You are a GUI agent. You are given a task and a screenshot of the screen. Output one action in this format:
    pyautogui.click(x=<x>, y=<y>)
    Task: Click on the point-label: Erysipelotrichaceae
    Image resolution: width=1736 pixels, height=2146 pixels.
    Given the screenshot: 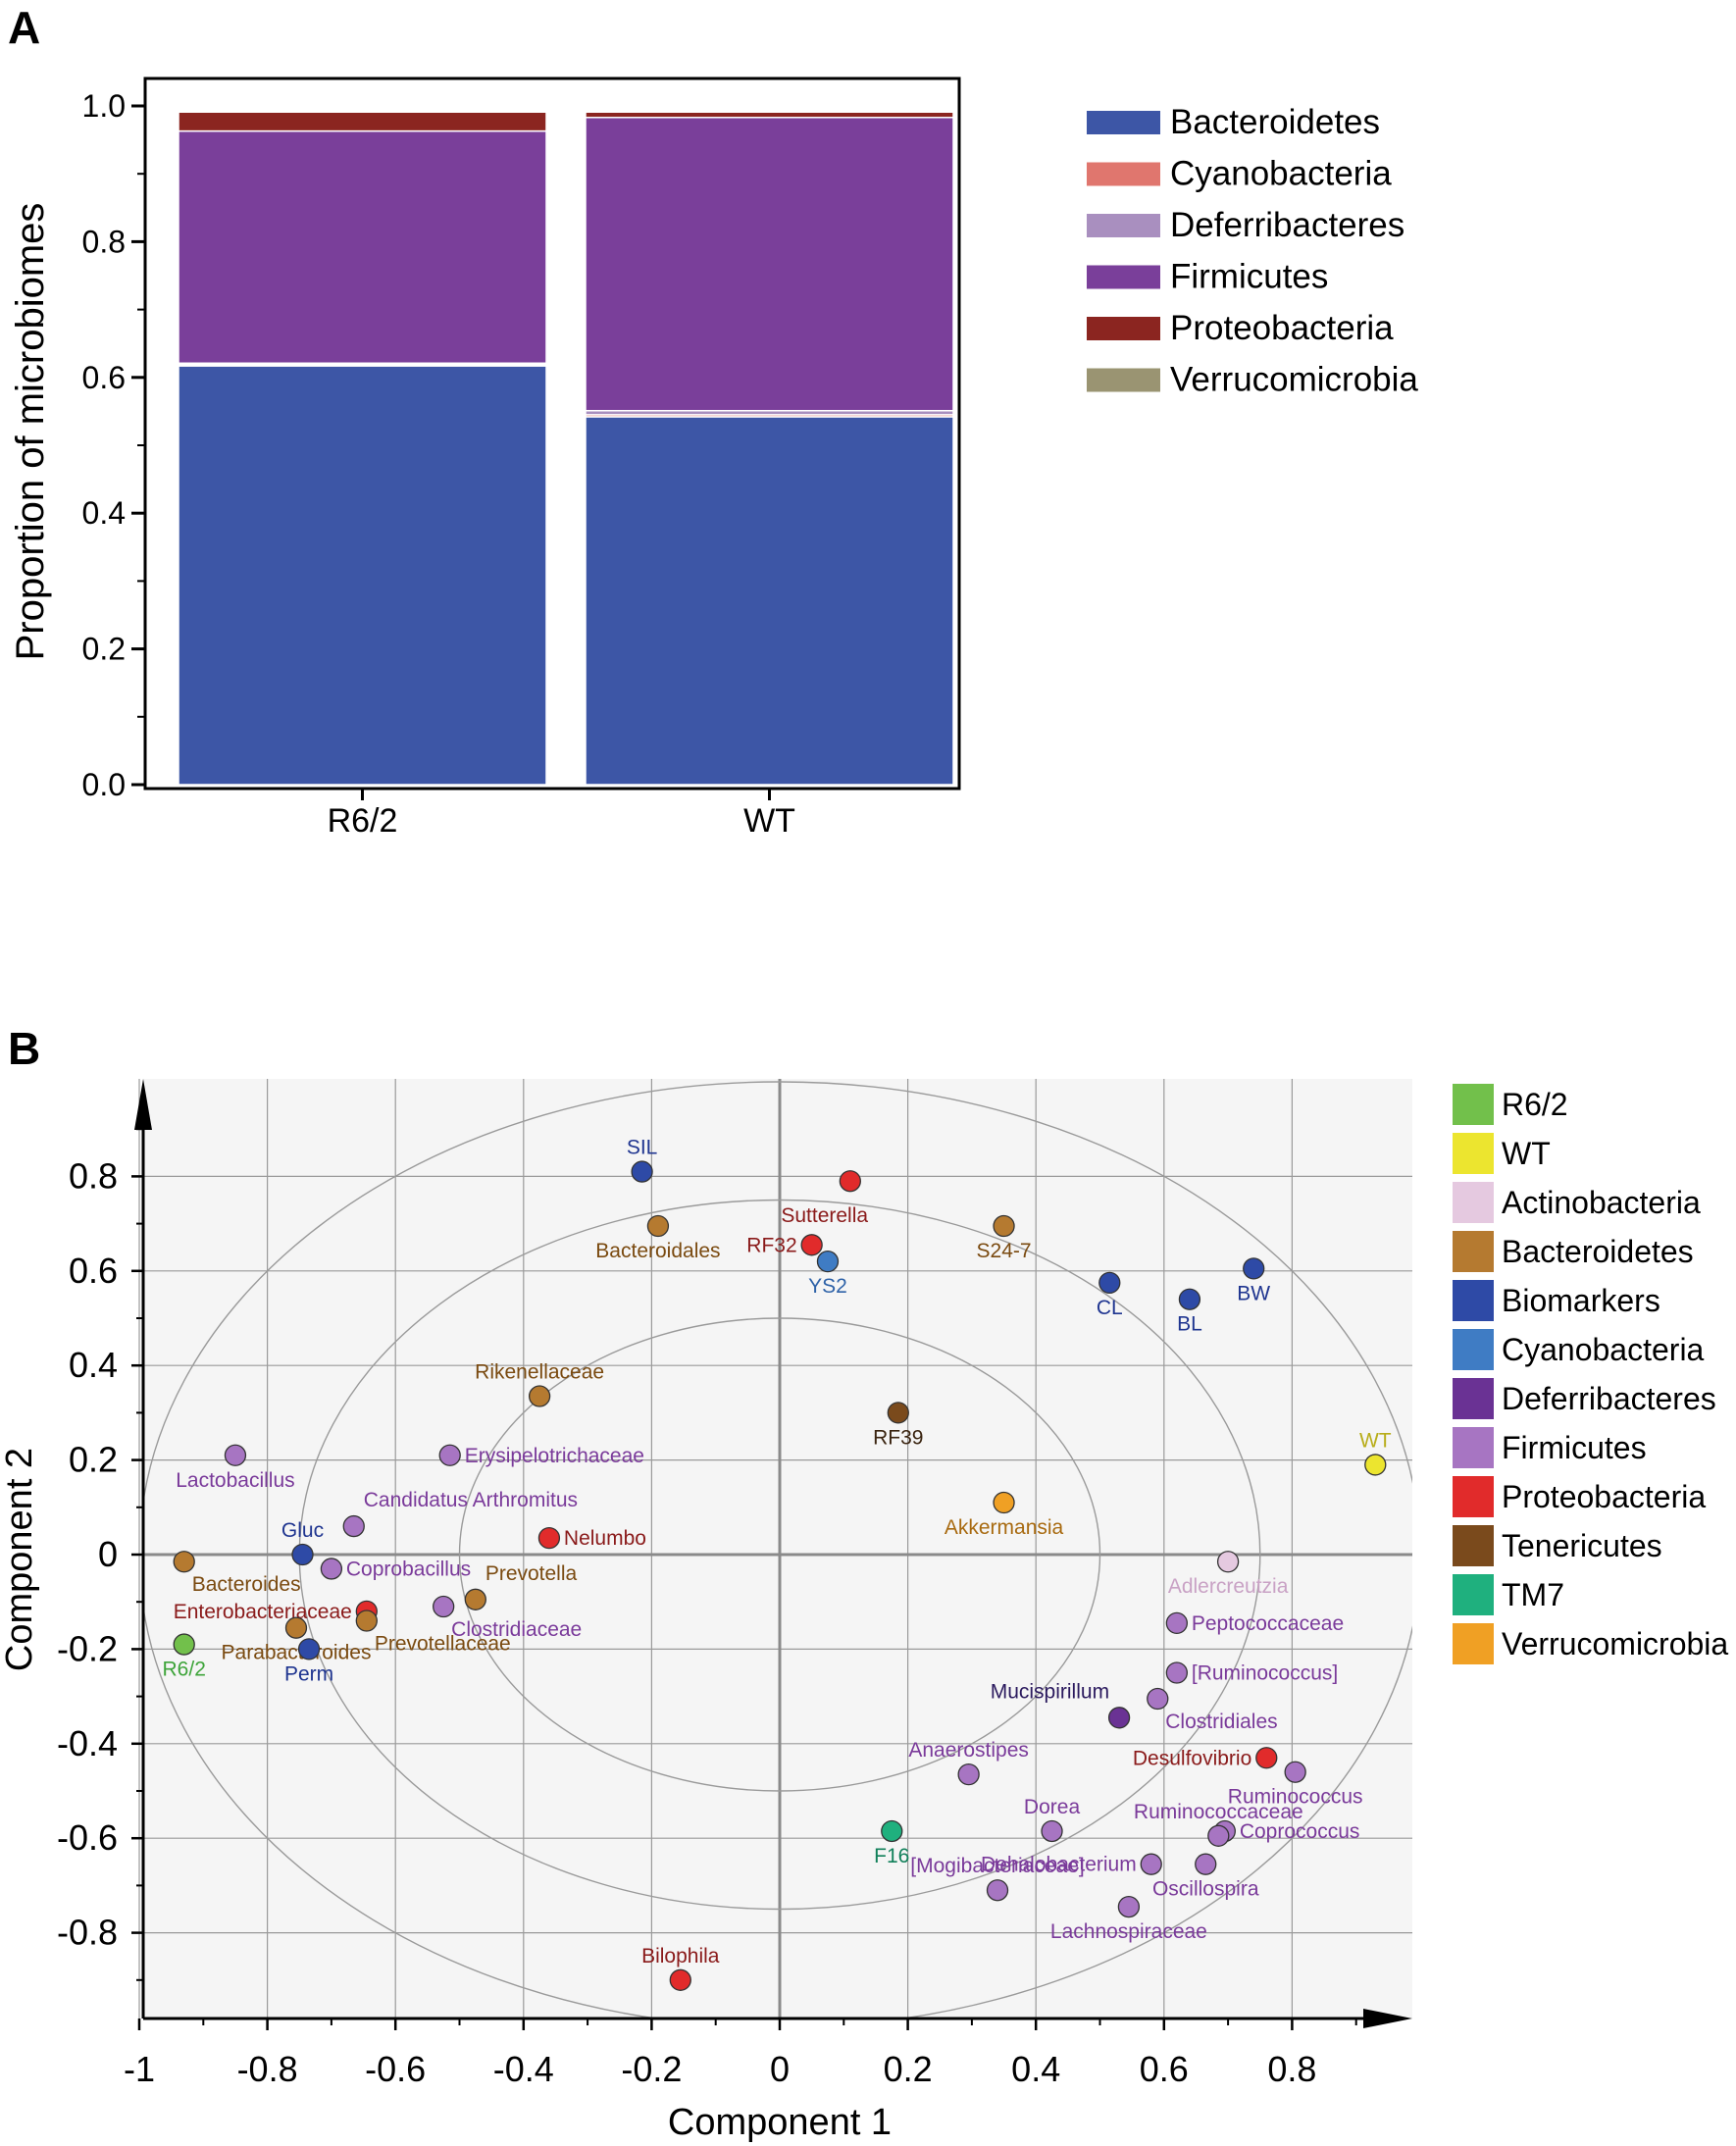 What is the action you would take?
    pyautogui.click(x=555, y=1456)
    